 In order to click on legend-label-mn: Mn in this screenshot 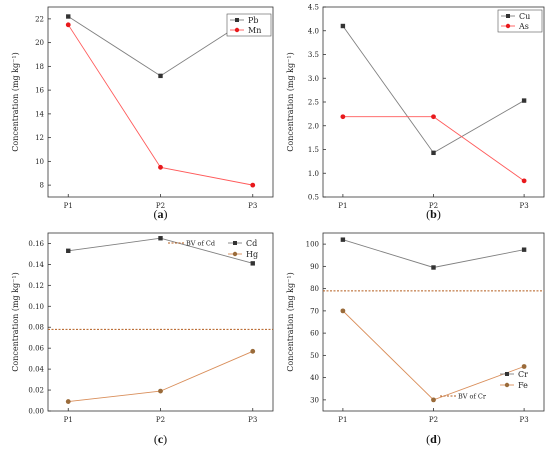, I will do `click(254, 30)`.